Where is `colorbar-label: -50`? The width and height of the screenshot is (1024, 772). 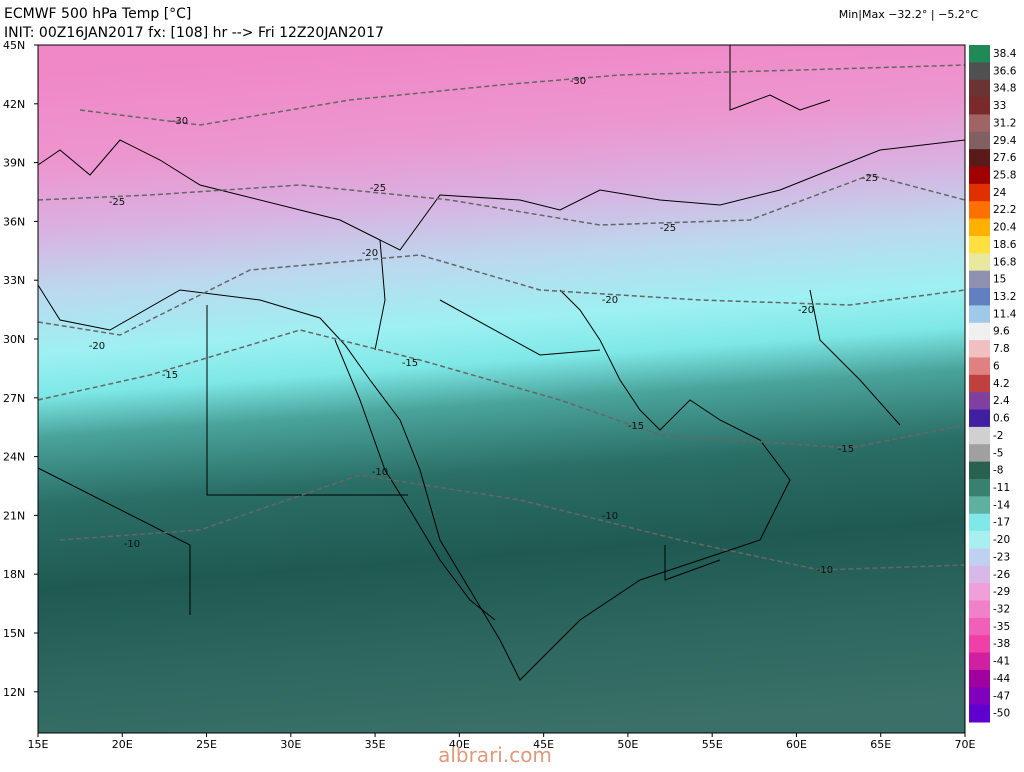
colorbar-label: -50 is located at coordinates (1001, 714).